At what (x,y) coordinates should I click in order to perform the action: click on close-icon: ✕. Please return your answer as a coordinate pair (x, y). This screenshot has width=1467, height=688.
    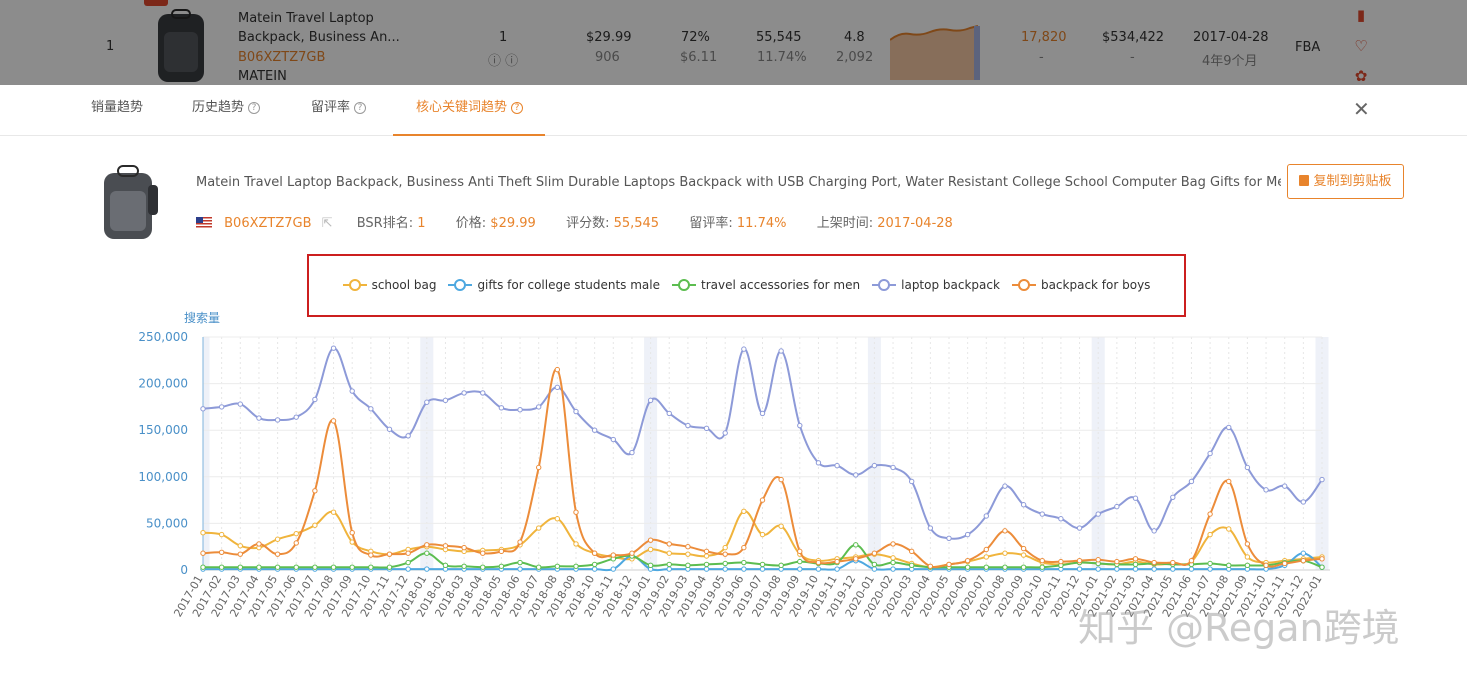
    Looking at the image, I should click on (1361, 109).